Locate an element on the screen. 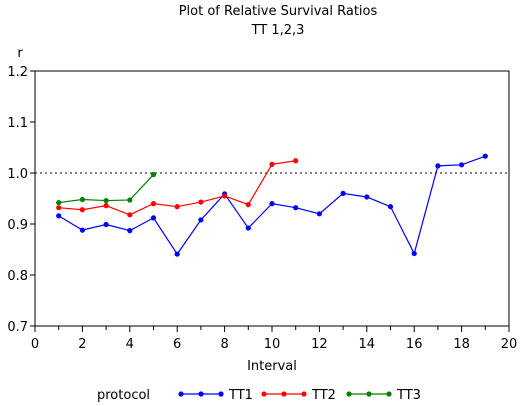  chart-subtitle: TT 1,2,3 is located at coordinates (278, 30).